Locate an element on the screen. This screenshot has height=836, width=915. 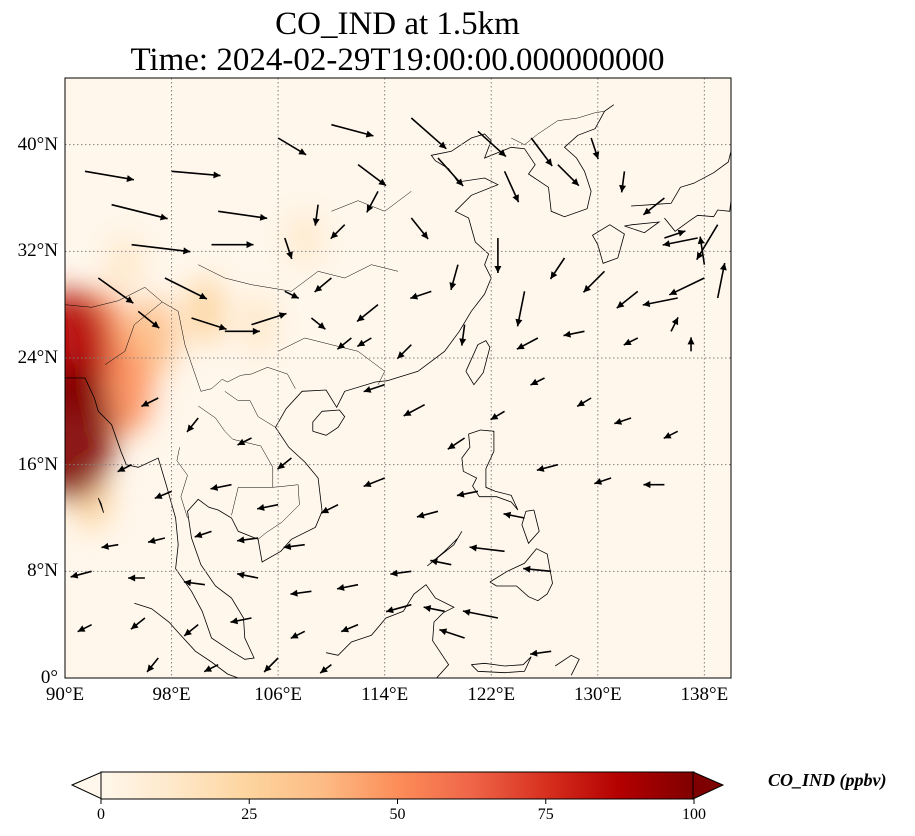
colorbar-tick-marks is located at coordinates (397, 801).